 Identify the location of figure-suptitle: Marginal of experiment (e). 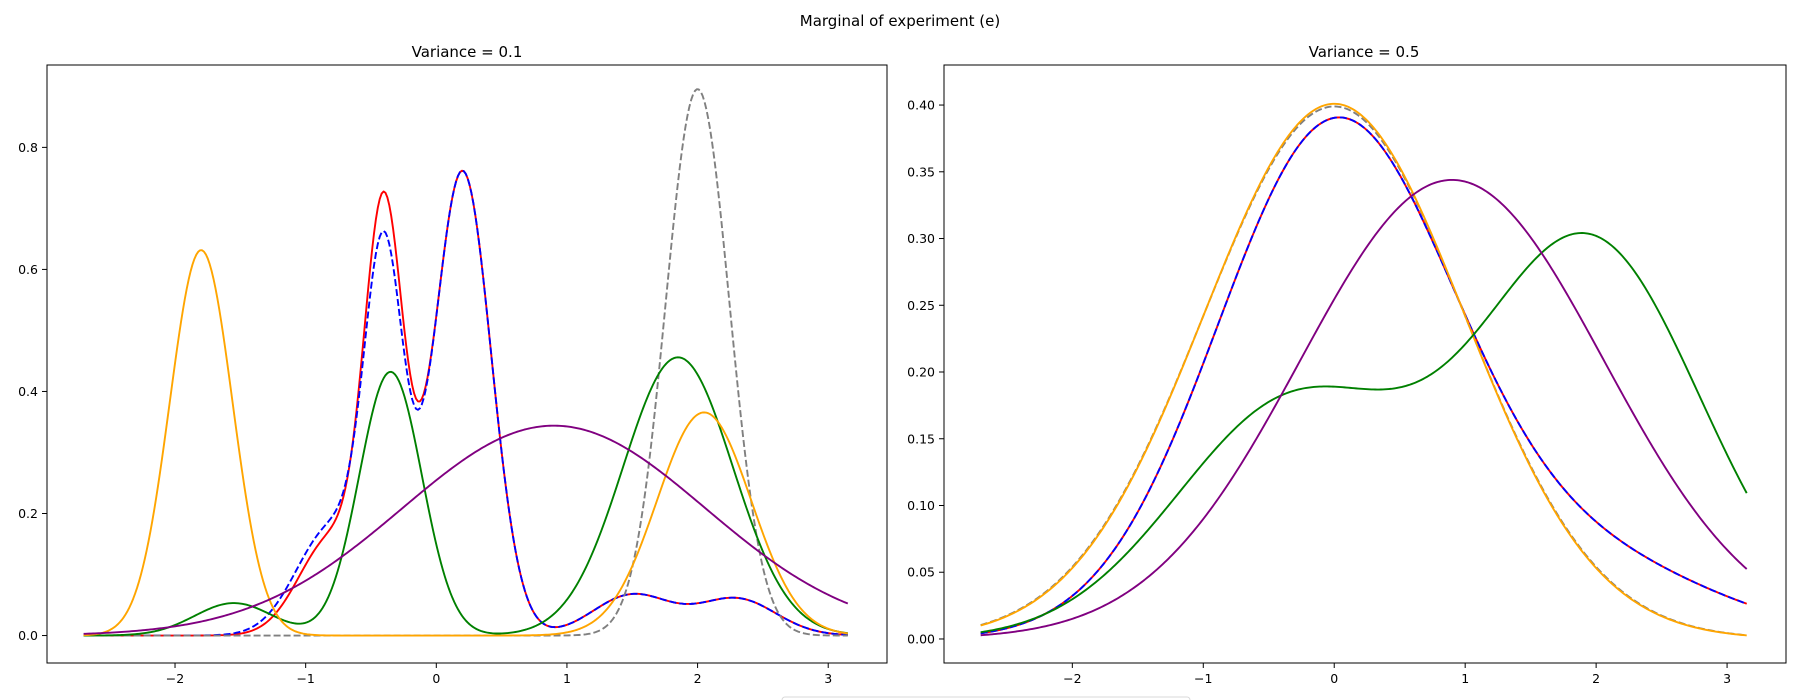
(900, 21).